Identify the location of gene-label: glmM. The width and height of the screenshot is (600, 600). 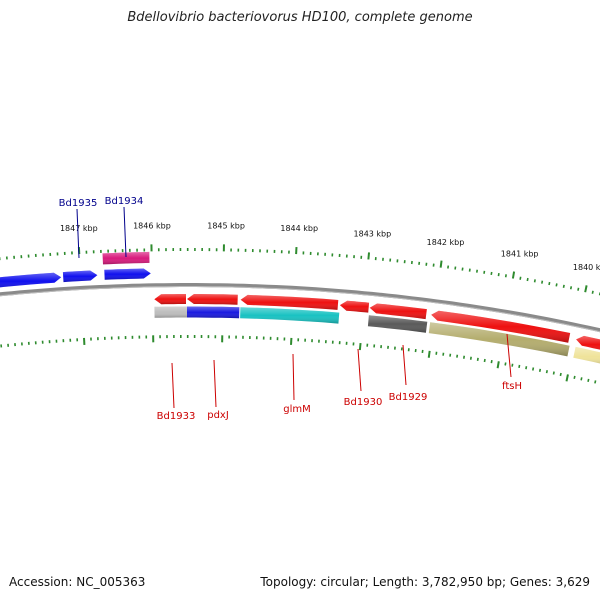
(297, 409).